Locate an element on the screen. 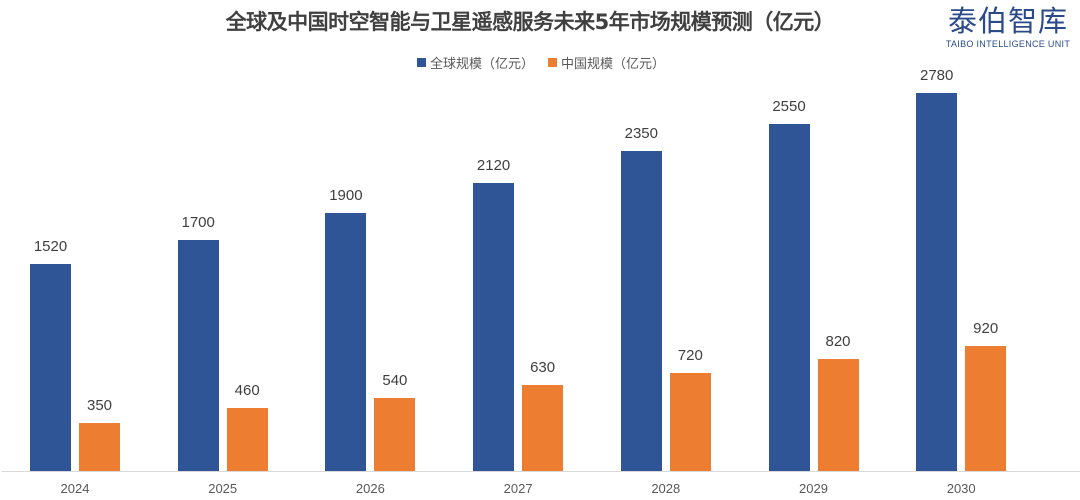  bar-global-2026 is located at coordinates (346, 341).